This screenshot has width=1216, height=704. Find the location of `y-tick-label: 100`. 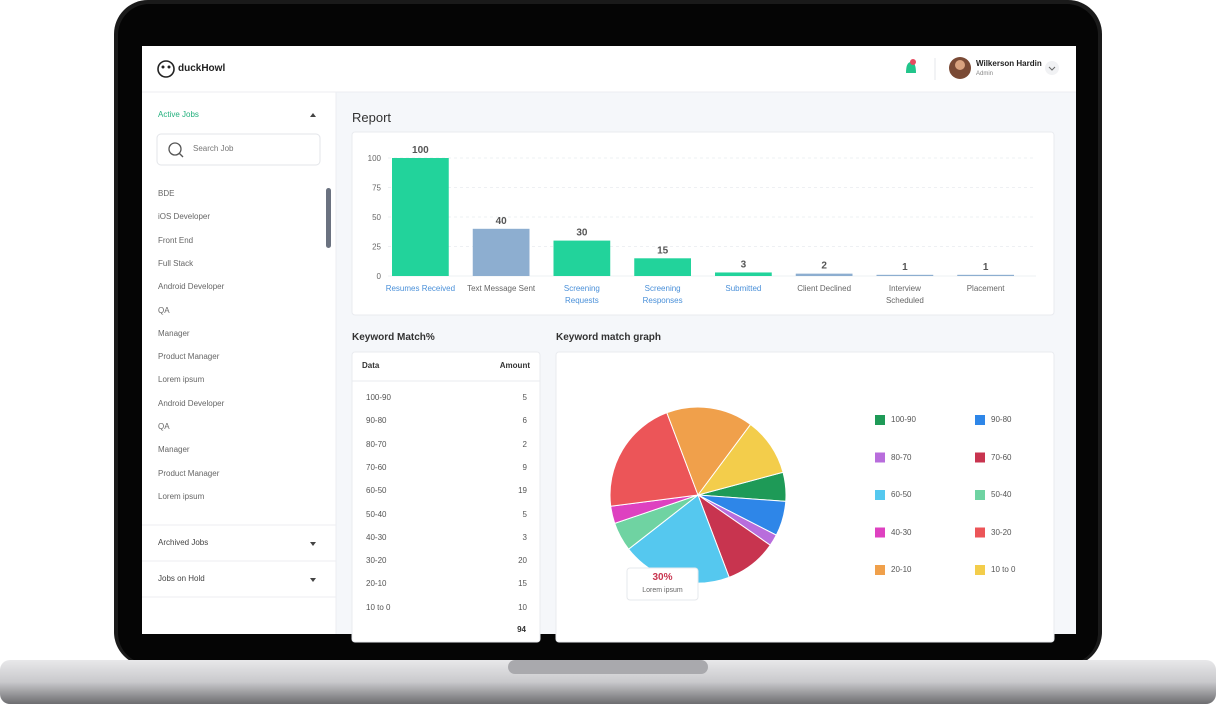

y-tick-label: 100 is located at coordinates (375, 158).